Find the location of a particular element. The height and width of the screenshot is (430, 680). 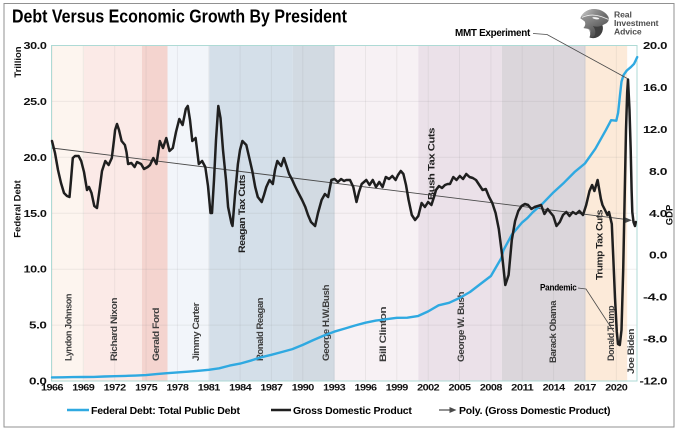

svg-text: 1987 is located at coordinates (271, 388).